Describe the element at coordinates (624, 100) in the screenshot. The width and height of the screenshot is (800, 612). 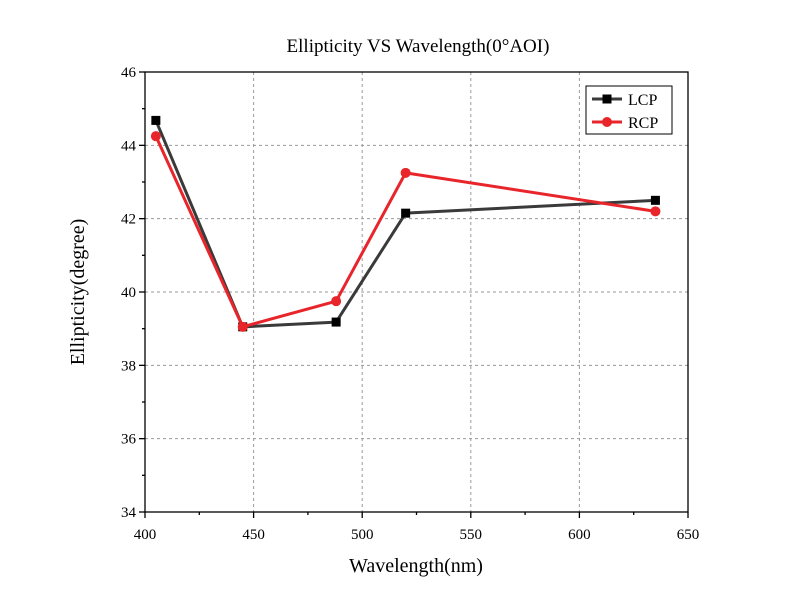
I see `legend-item-lcp: LCP` at that location.